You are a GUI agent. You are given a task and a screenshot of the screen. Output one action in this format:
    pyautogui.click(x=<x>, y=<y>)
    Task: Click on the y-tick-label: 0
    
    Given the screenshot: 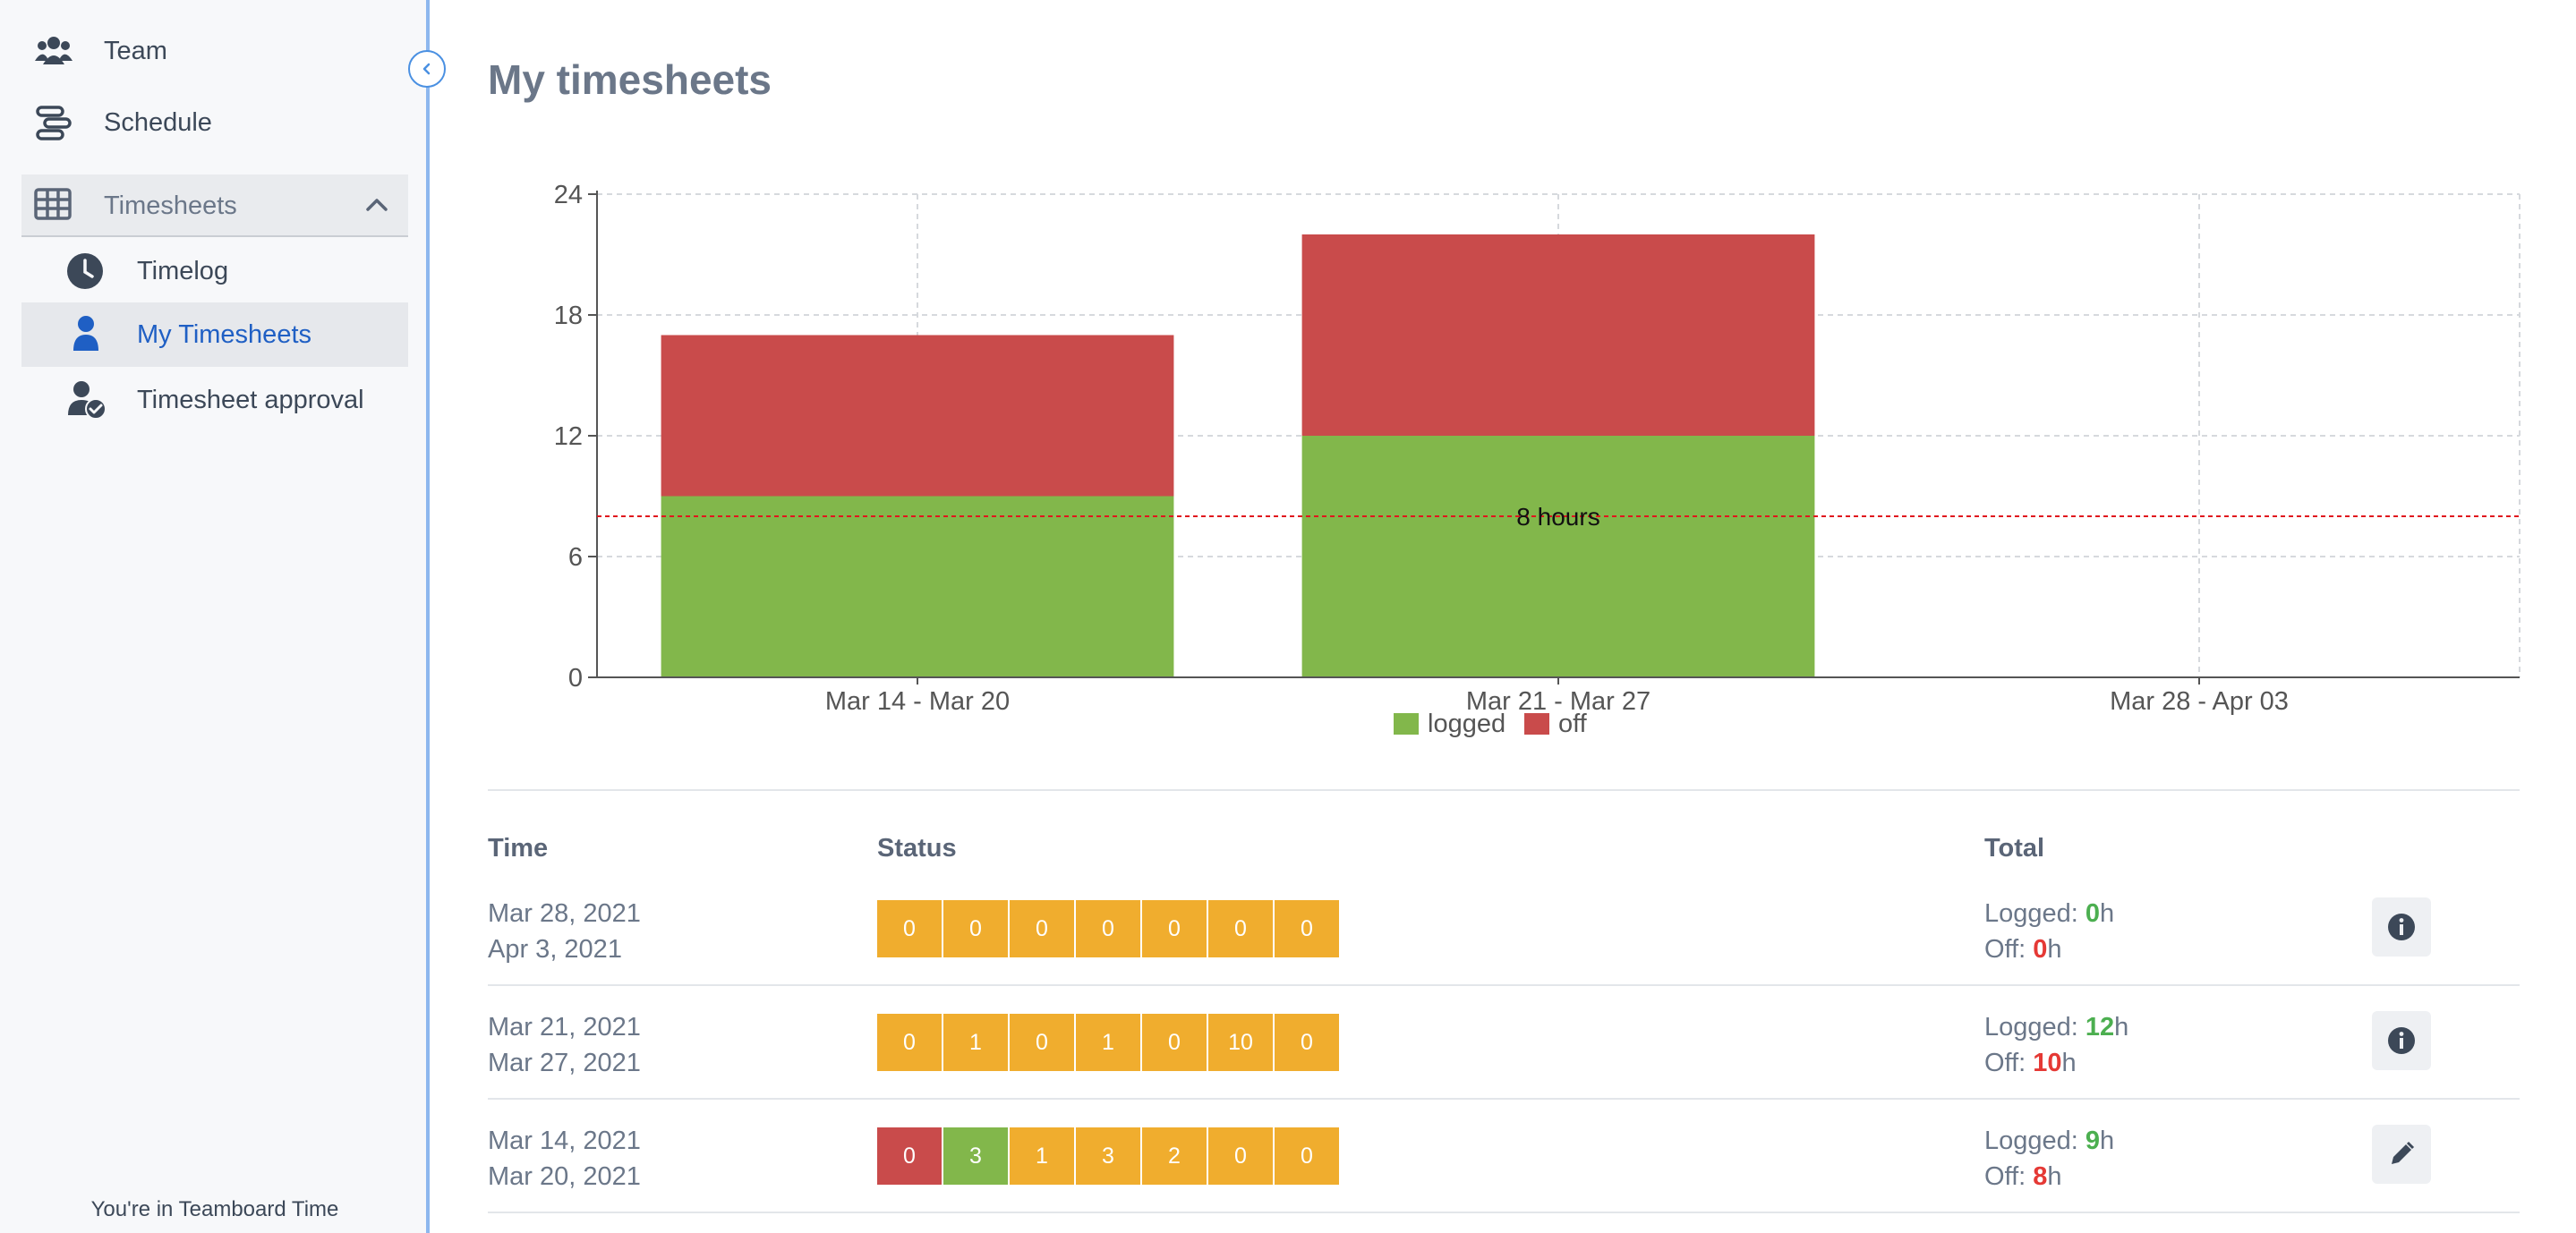 What is the action you would take?
    pyautogui.click(x=575, y=678)
    